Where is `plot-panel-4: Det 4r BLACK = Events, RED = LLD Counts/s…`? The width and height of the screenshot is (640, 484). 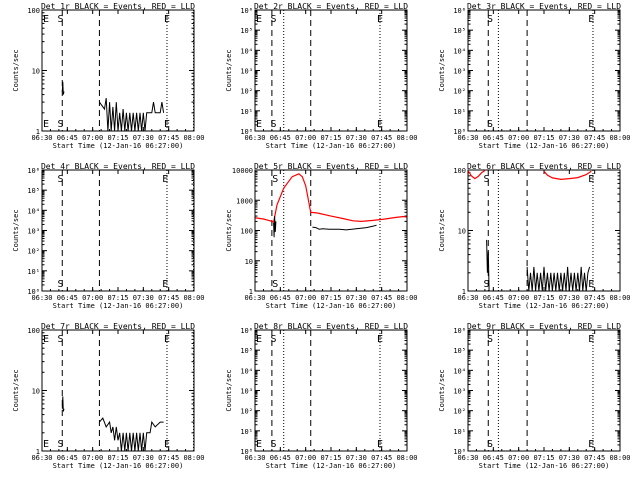 plot-panel-4: Det 4r BLACK = Events, RED = LLD Counts/s… is located at coordinates (108, 236).